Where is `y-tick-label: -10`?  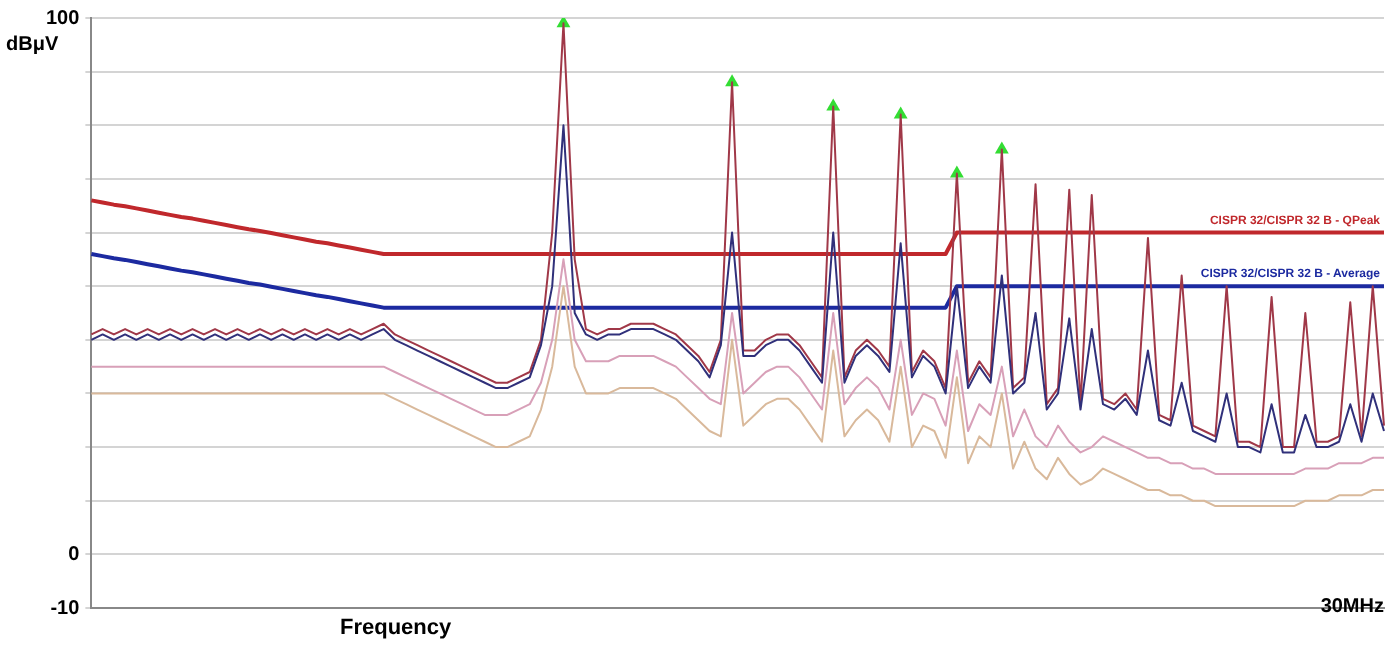 y-tick-label: -10 is located at coordinates (65, 608).